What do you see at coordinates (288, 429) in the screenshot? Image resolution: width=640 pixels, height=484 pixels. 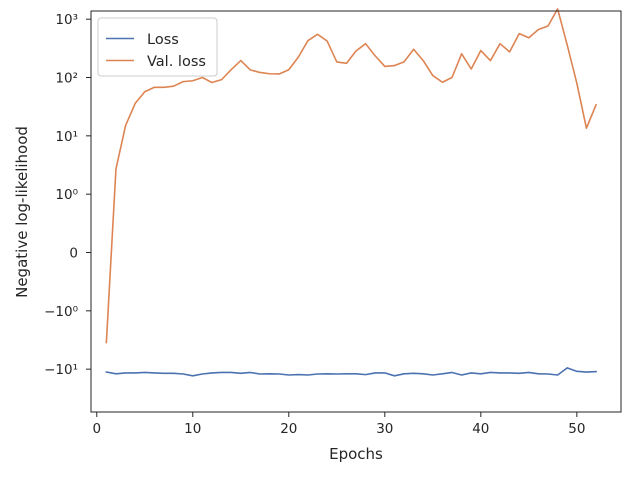 I see `x-tick-label: 20` at bounding box center [288, 429].